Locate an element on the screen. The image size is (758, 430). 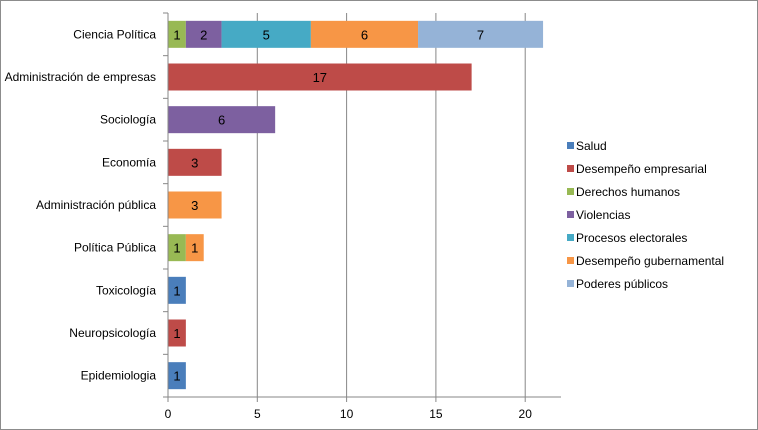
legend-label-5: Desempeño gubernamental is located at coordinates (650, 261).